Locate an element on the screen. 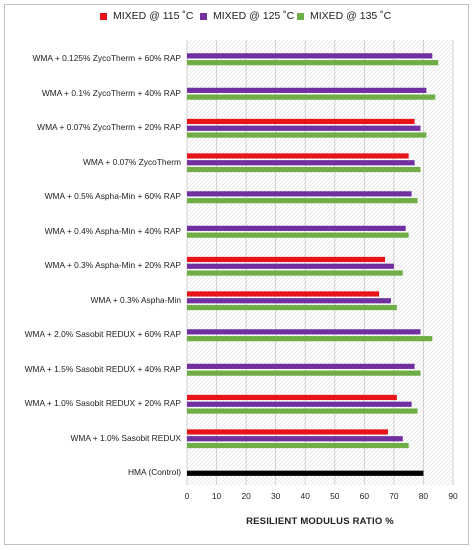 The width and height of the screenshot is (474, 550). x-tick-label: 90 is located at coordinates (453, 496).